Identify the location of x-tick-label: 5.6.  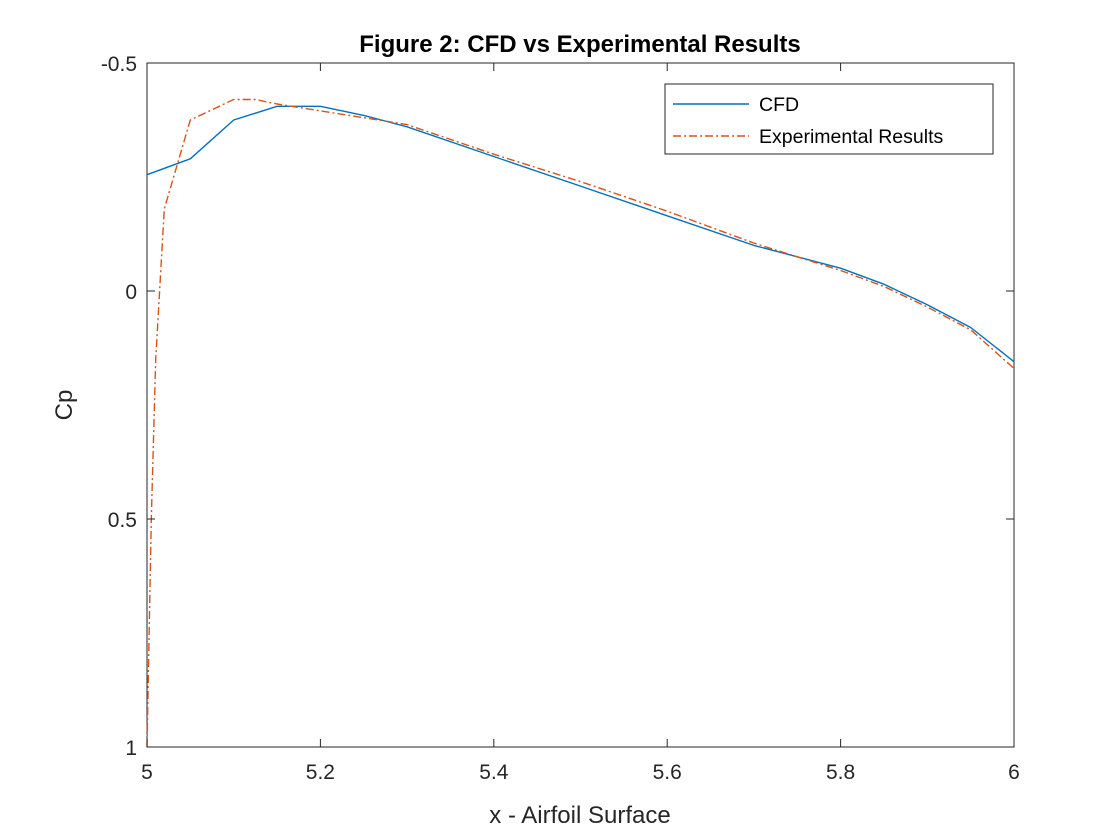
(667, 772).